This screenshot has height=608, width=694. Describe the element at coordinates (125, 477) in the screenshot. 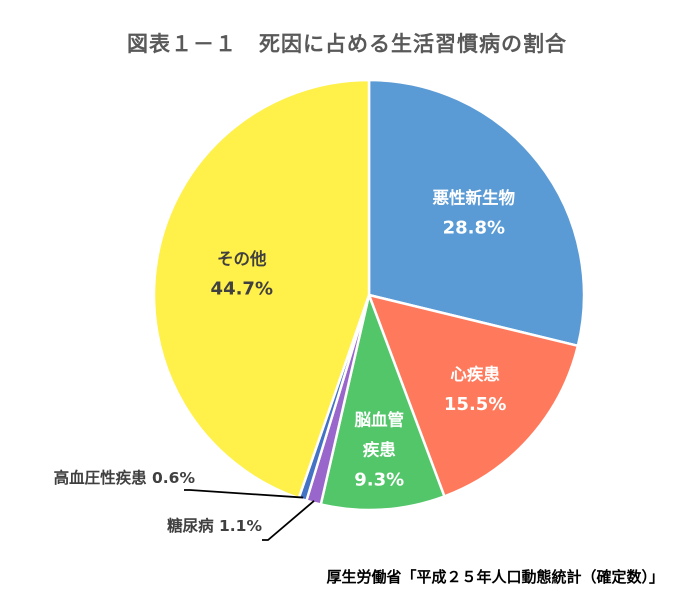

I see `slice-label-5: 高血圧性疾患 0.6%` at that location.